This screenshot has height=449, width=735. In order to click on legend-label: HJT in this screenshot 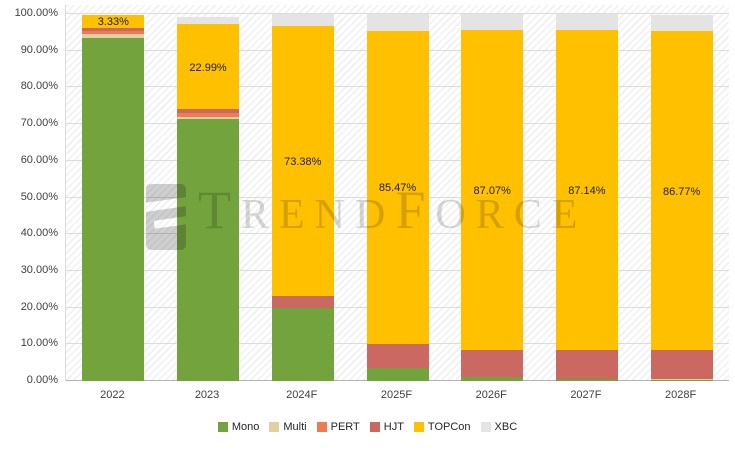, I will do `click(393, 427)`.